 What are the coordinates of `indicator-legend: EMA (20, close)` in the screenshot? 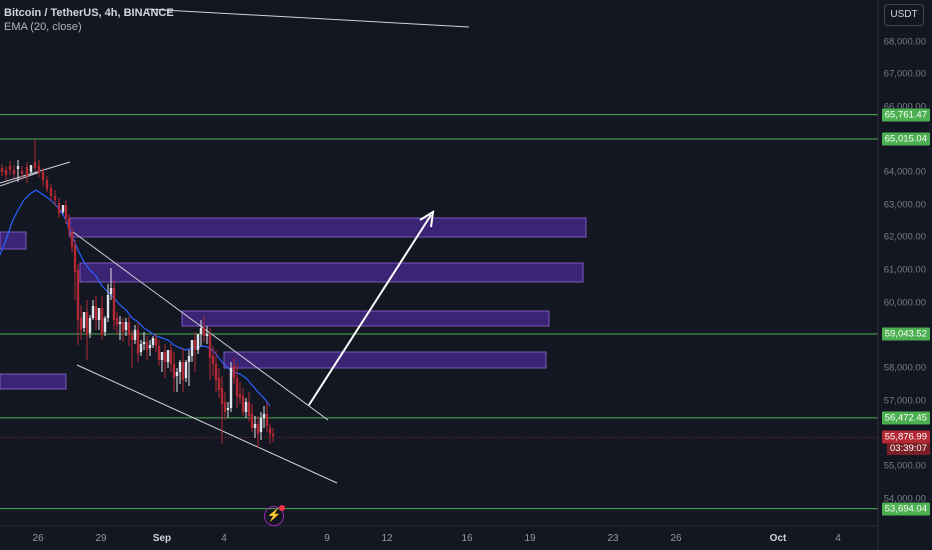 It's located at (43, 27).